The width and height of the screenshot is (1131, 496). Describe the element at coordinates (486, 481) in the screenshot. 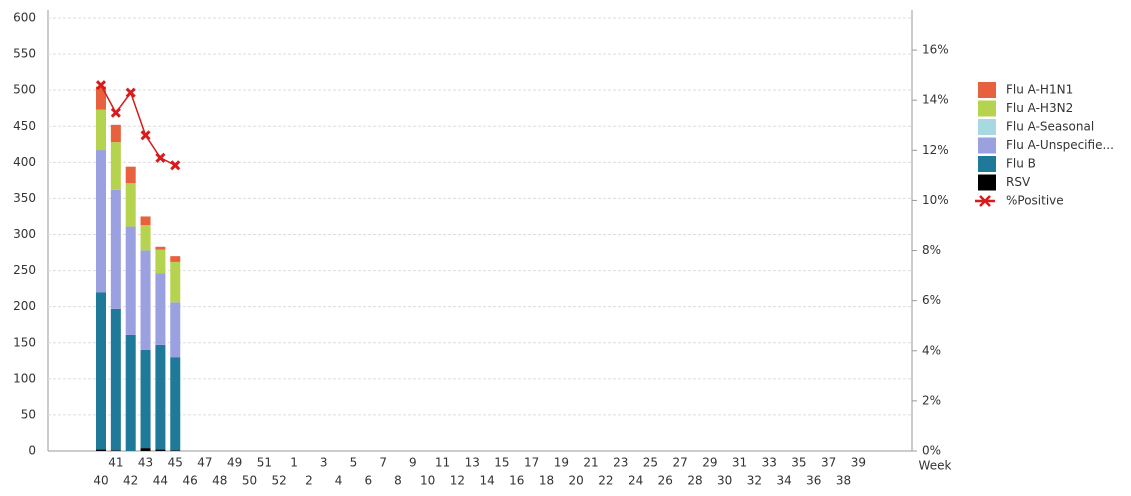

I see `x-tick-label: 14` at that location.